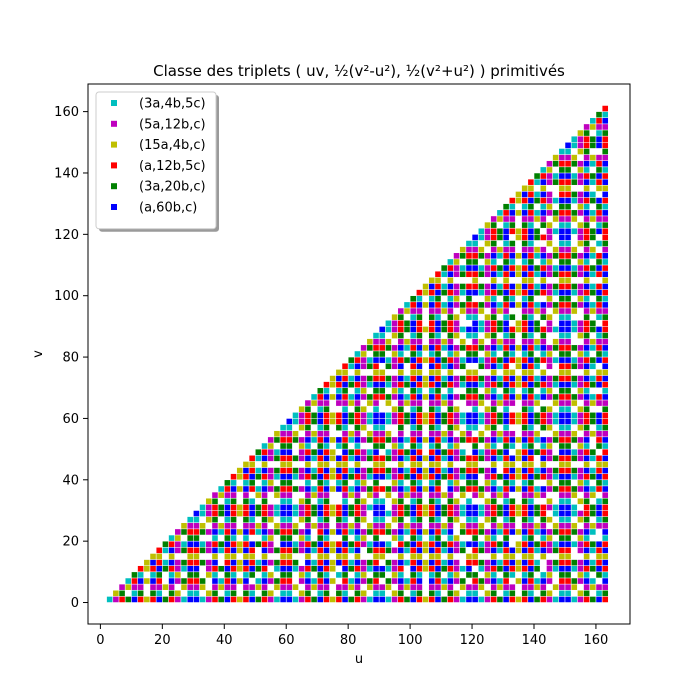  What do you see at coordinates (348, 640) in the screenshot?
I see `x-tick-label: 80` at bounding box center [348, 640].